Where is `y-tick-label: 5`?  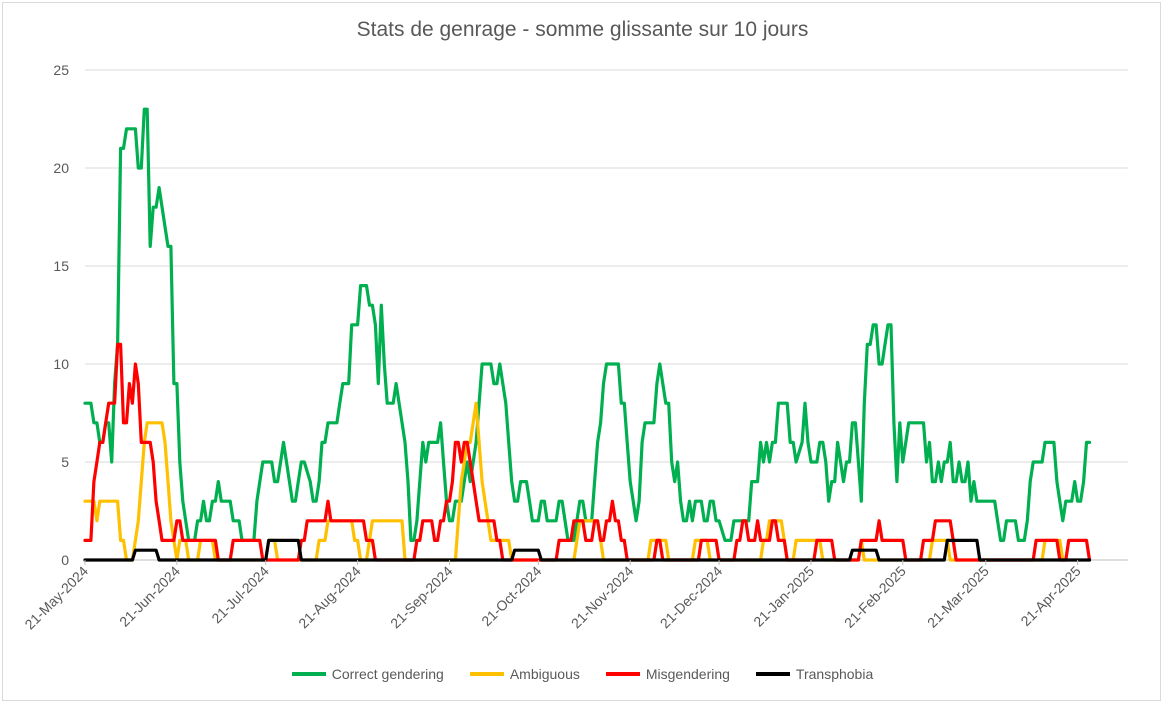
y-tick-label: 5 is located at coordinates (65, 462).